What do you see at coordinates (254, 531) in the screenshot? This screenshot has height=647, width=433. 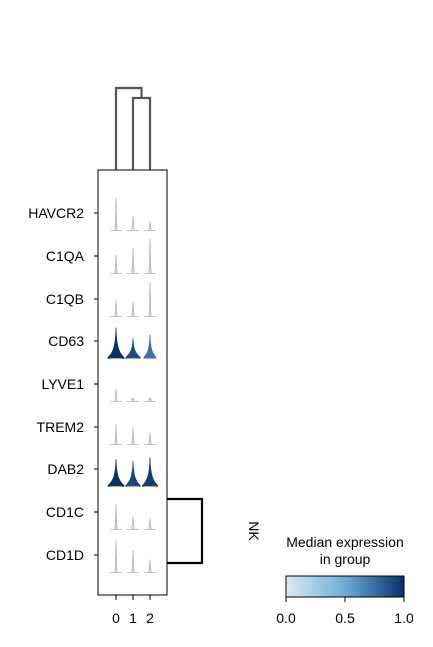 I see `group-axis-label: NK` at bounding box center [254, 531].